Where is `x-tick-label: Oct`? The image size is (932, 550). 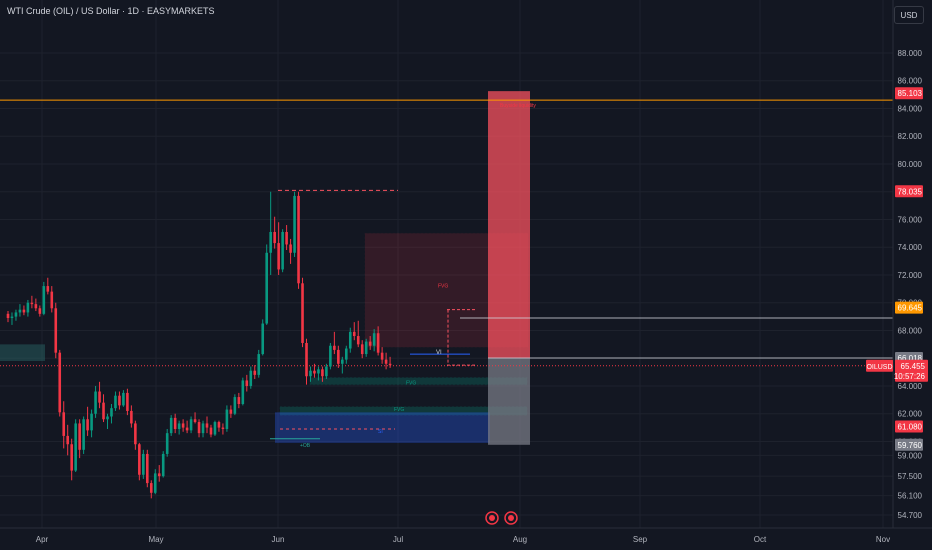 x-tick-label: Oct is located at coordinates (760, 539).